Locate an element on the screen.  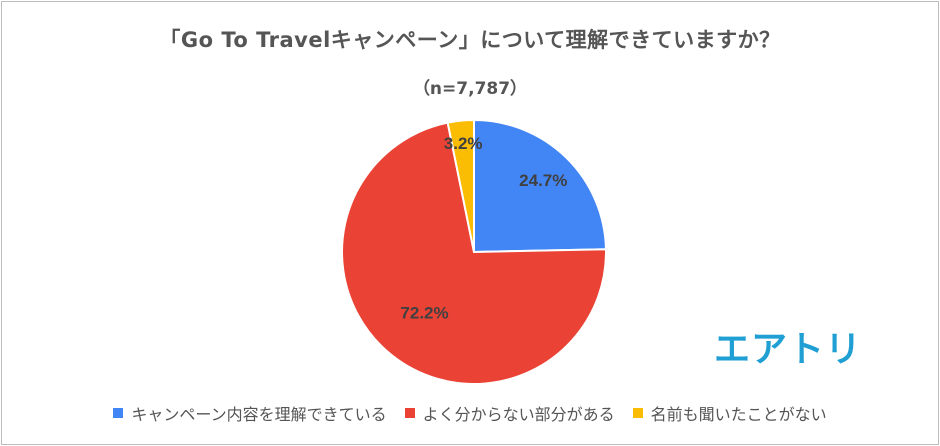
airtrip-logo: エアトリ is located at coordinates (788, 349).